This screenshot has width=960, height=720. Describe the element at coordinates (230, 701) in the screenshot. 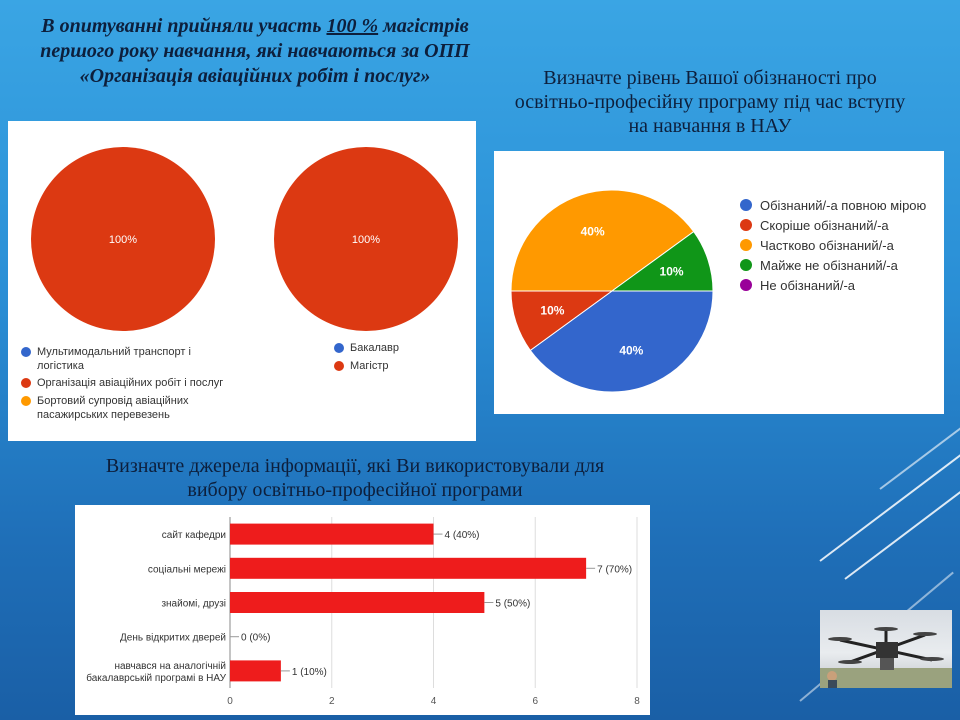

I see `x-tick-label: 0` at that location.